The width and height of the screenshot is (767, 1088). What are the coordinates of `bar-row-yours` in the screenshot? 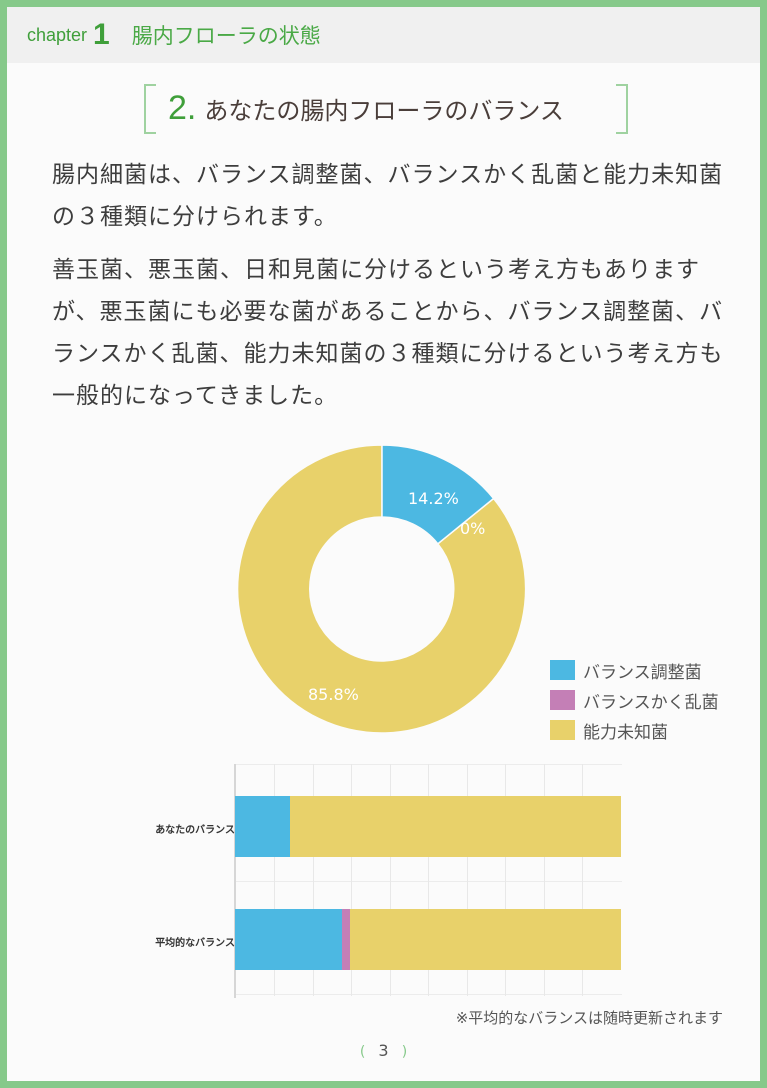 It's located at (428, 826).